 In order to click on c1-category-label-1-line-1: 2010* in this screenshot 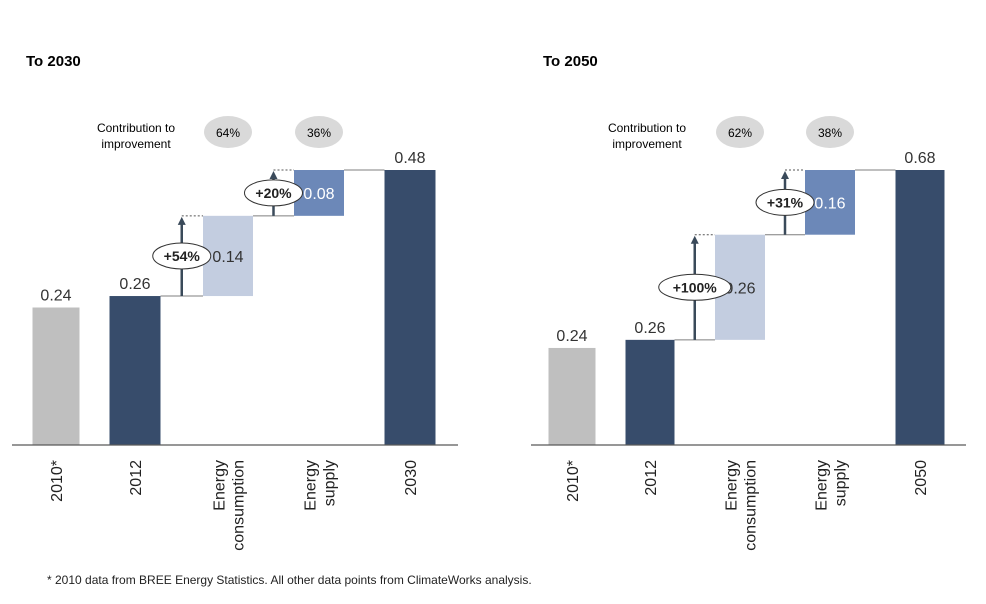, I will do `click(57, 481)`.